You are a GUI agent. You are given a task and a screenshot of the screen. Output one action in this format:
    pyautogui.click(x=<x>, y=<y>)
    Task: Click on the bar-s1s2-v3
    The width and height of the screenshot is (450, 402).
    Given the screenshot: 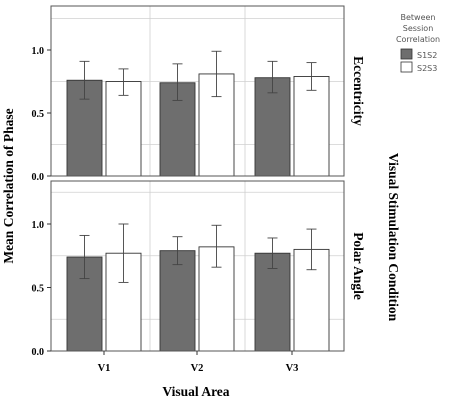 What is the action you would take?
    pyautogui.click(x=272, y=127)
    